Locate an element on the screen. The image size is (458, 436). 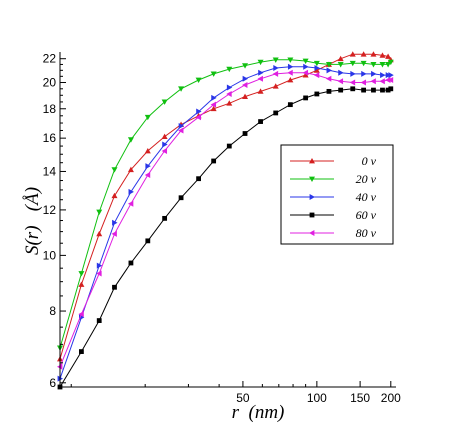
y-tick-label: 14 is located at coordinates (50, 171).